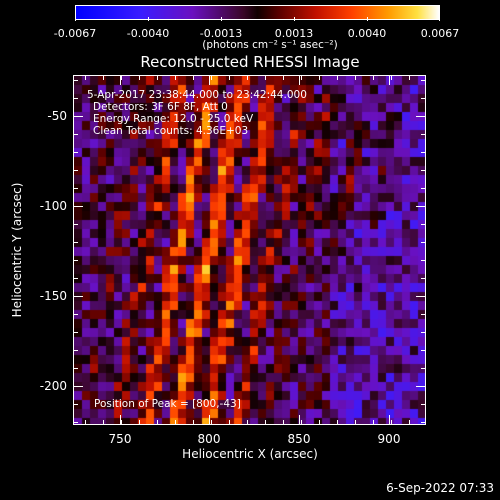 This screenshot has width=500, height=500. What do you see at coordinates (367, 33) in the screenshot?
I see `colorbar-tick-label: 0.0040` at bounding box center [367, 33].